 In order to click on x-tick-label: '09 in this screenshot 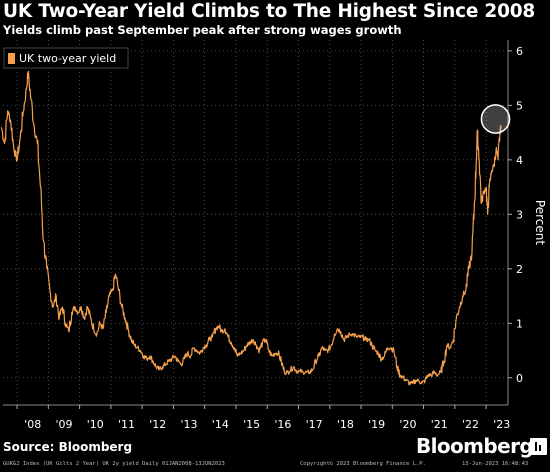, I will do `click(63, 424)`.